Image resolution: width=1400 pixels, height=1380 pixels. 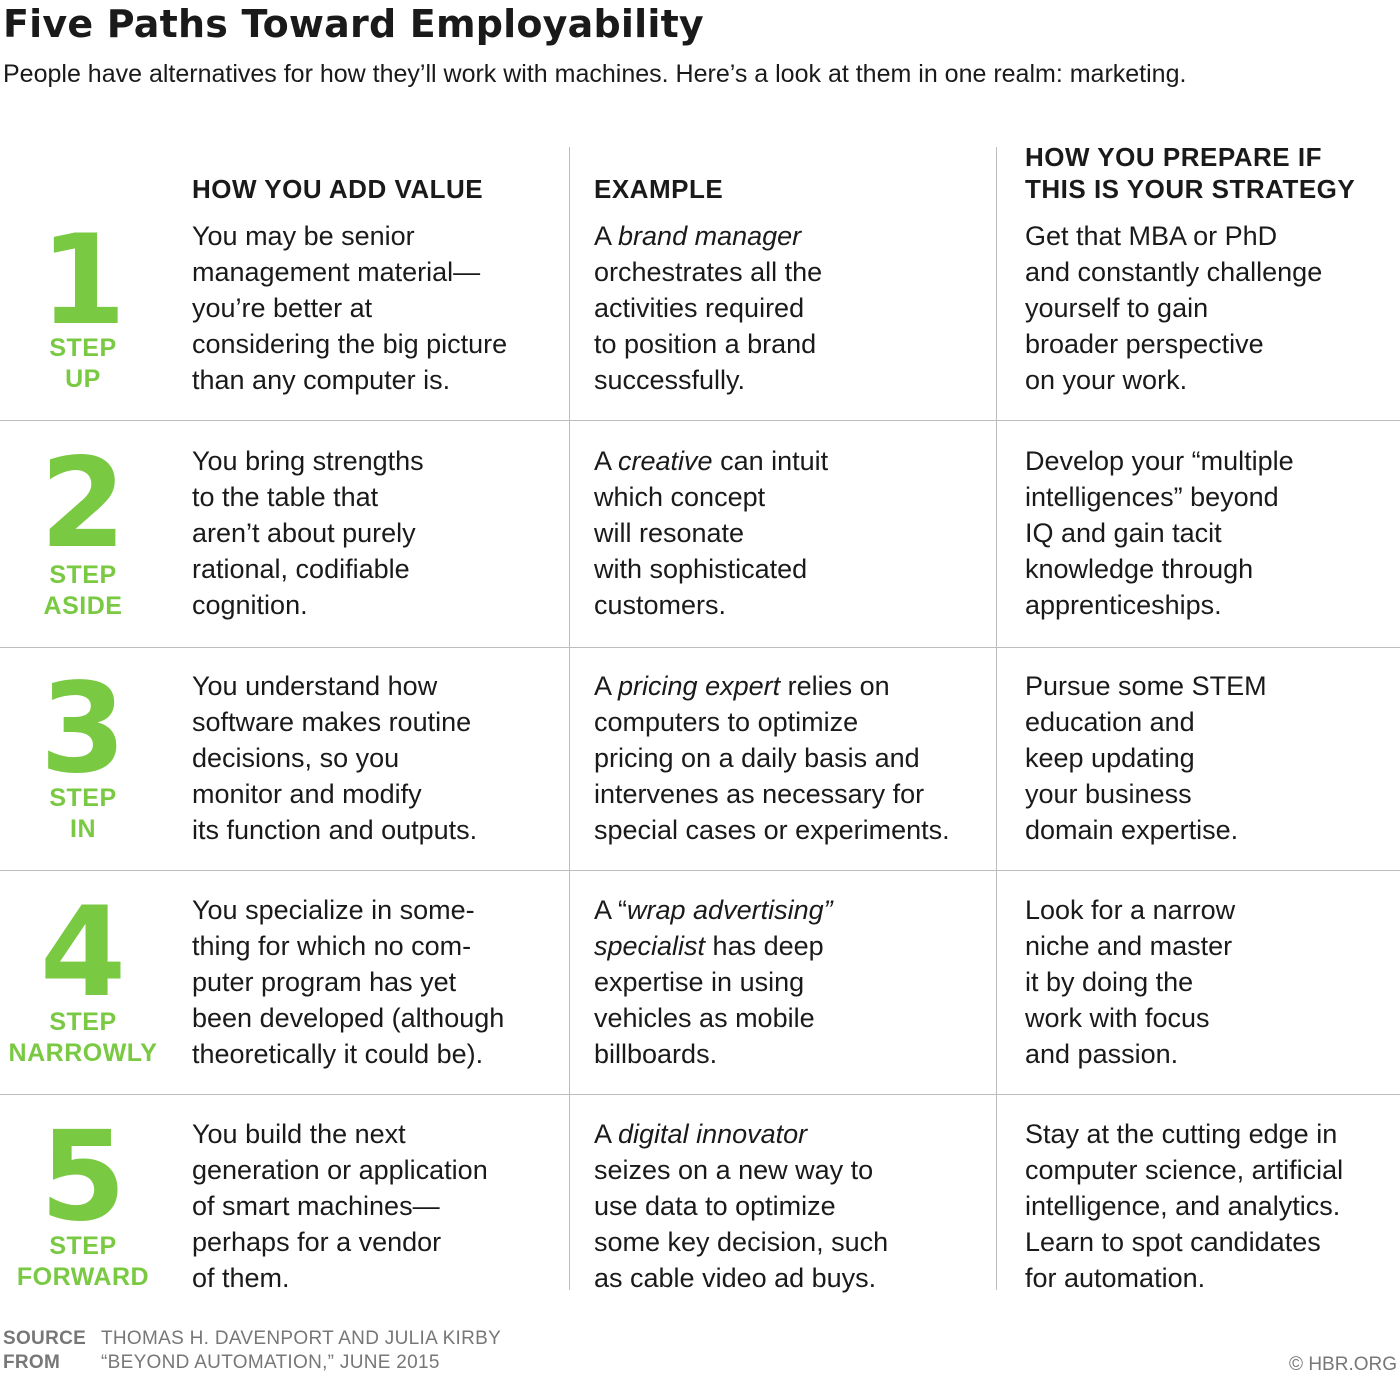 What do you see at coordinates (270, 1362) in the screenshot?
I see `from-value: “BEYOND AUTOMATION,” JUNE 2015` at bounding box center [270, 1362].